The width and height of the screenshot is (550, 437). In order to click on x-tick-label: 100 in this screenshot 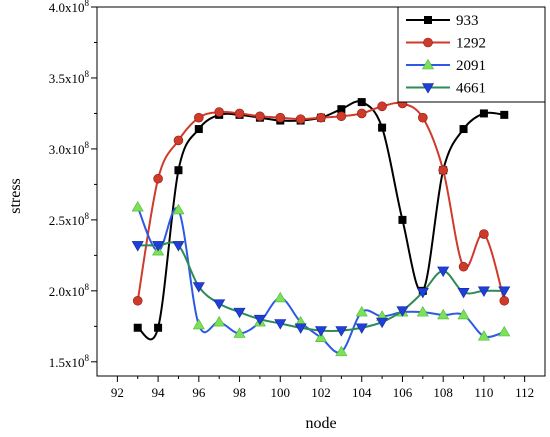, I will do `click(281, 392)`.